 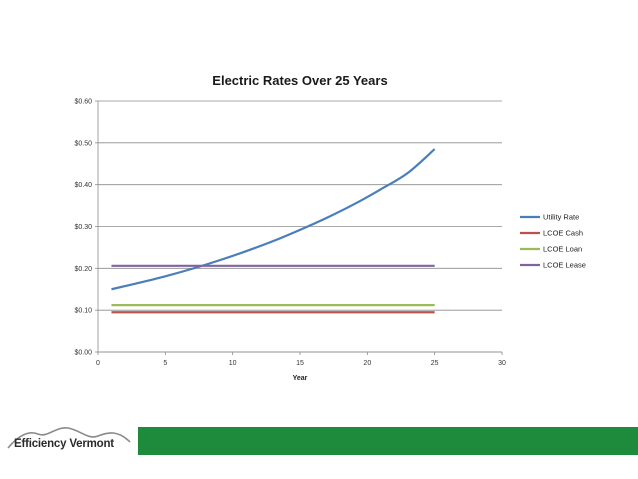 I want to click on y-tick-label: $0.00, so click(x=83, y=353).